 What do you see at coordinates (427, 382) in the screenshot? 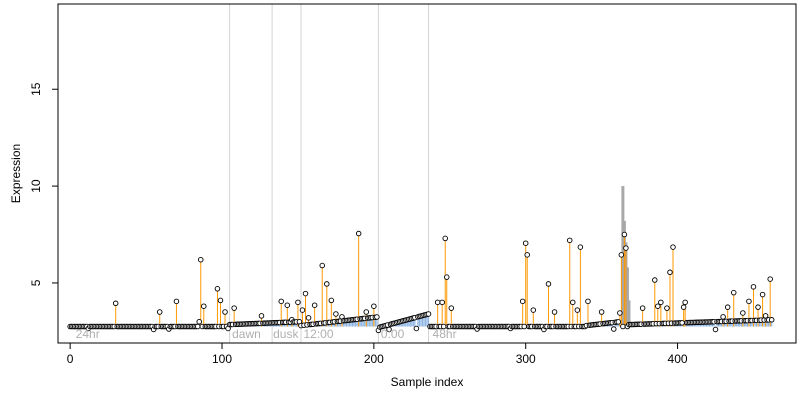
I see `x-axis-label: Sample index` at bounding box center [427, 382].